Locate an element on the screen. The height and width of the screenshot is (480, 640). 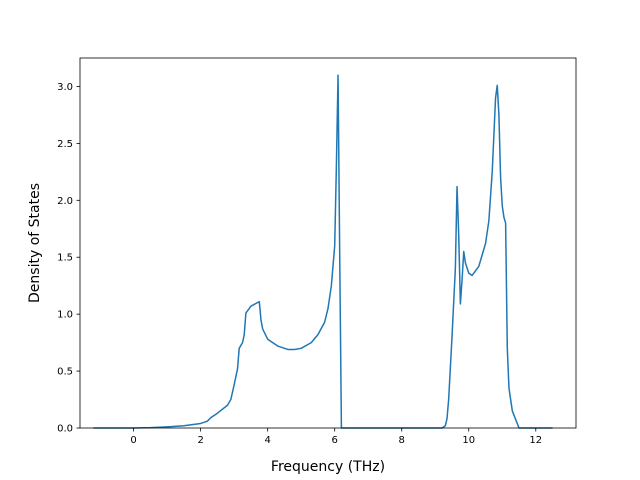
y-axis-ticks: 0.0 0.5 1.0 1.5 2.0 2.5 3.0 is located at coordinates (68, 258).